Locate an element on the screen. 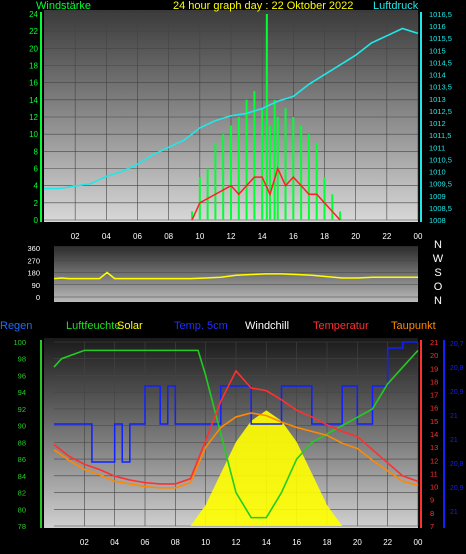  y-right-tick-label: 1011 is located at coordinates (437, 147).